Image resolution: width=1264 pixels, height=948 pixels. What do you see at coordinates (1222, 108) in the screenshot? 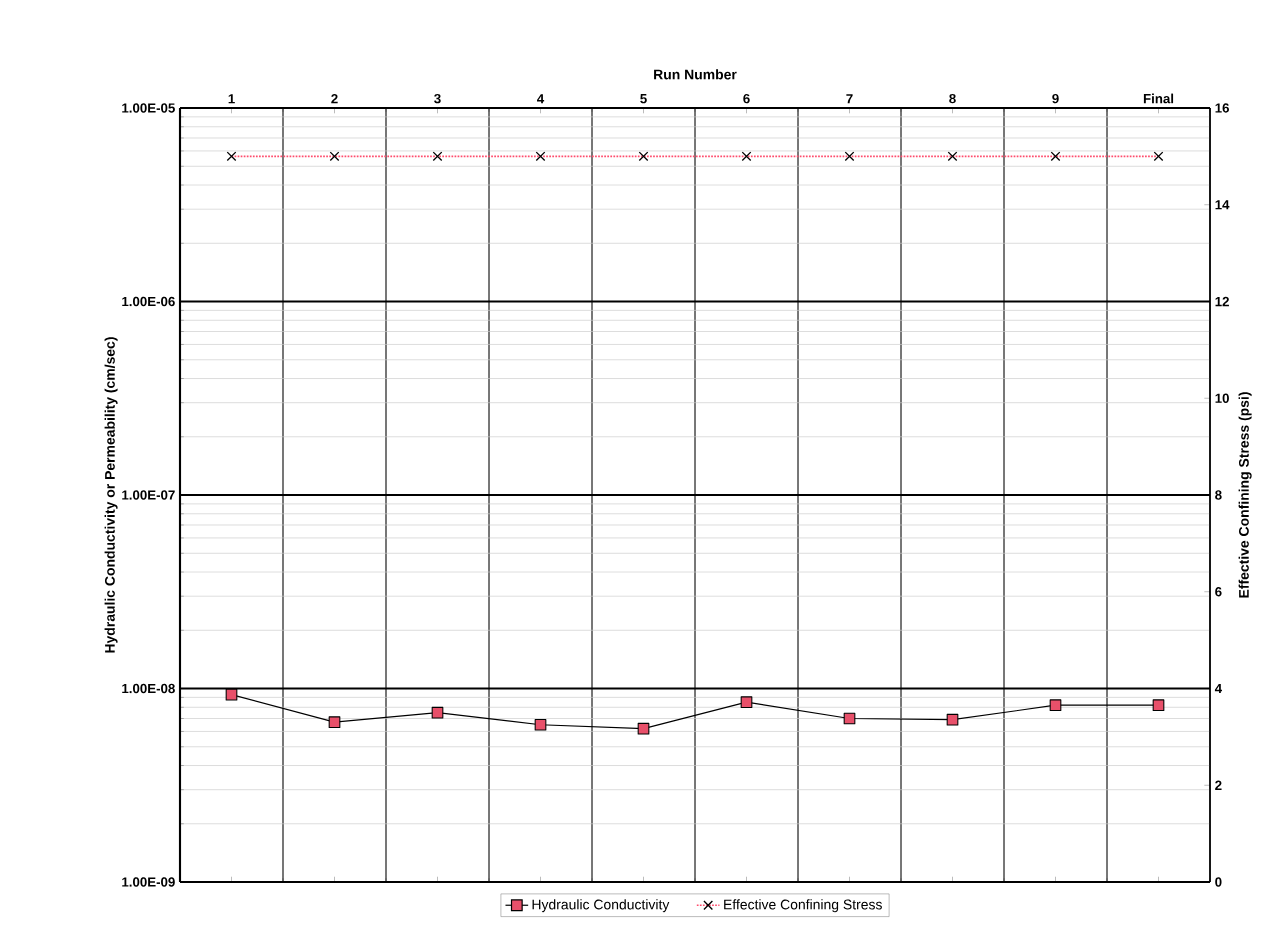
I see `y2-tick-label: 16` at bounding box center [1222, 108].